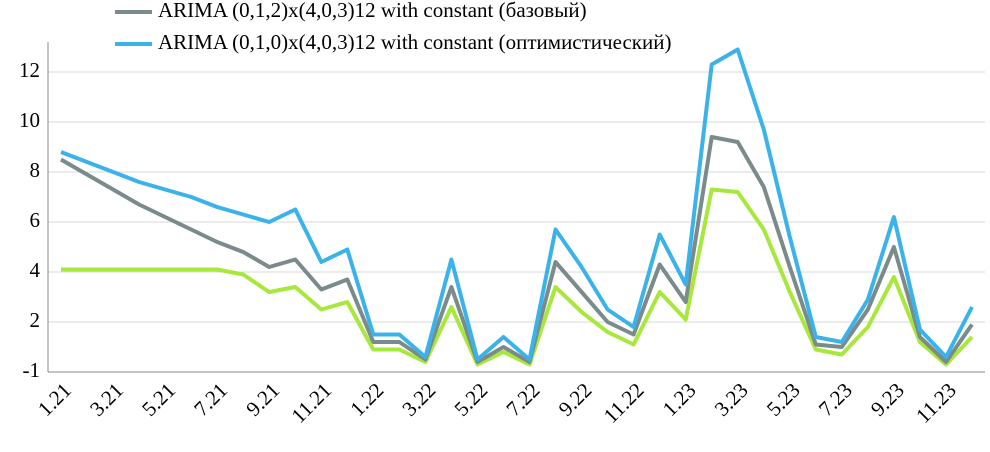 The width and height of the screenshot is (990, 452). I want to click on y-tick-label: 10, so click(29, 120).